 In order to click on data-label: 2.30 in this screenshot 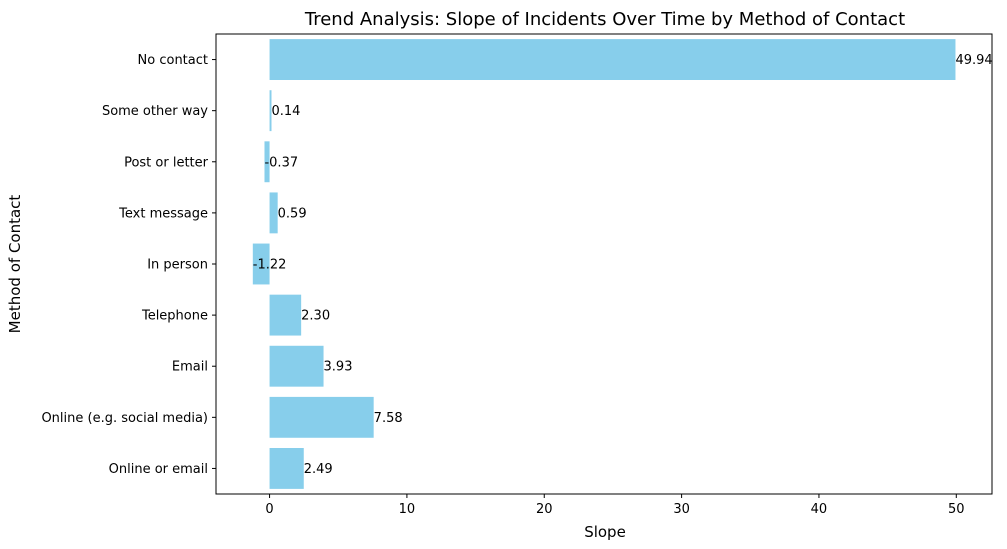, I will do `click(315, 316)`.